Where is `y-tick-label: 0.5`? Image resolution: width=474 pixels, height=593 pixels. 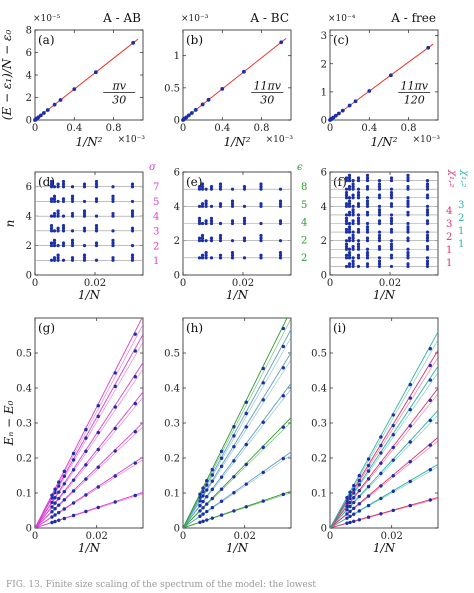
y-tick-label: 0.5 is located at coordinates (319, 354).